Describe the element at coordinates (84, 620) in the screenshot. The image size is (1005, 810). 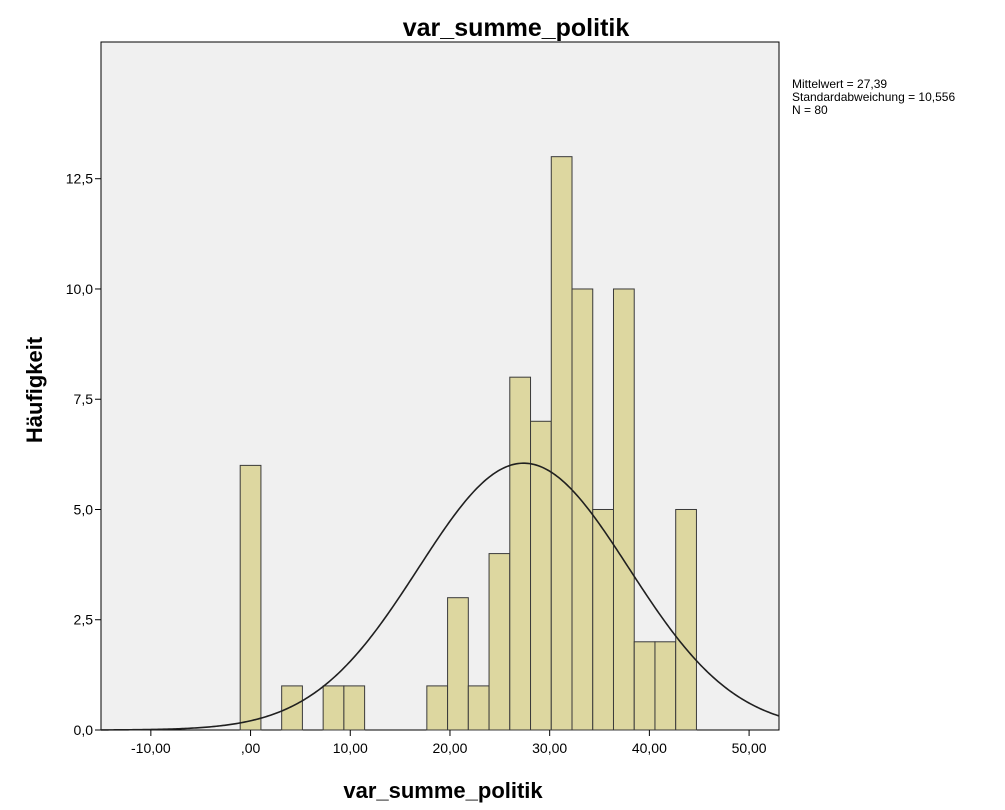
I see `y-tick-label: 2,5` at that location.